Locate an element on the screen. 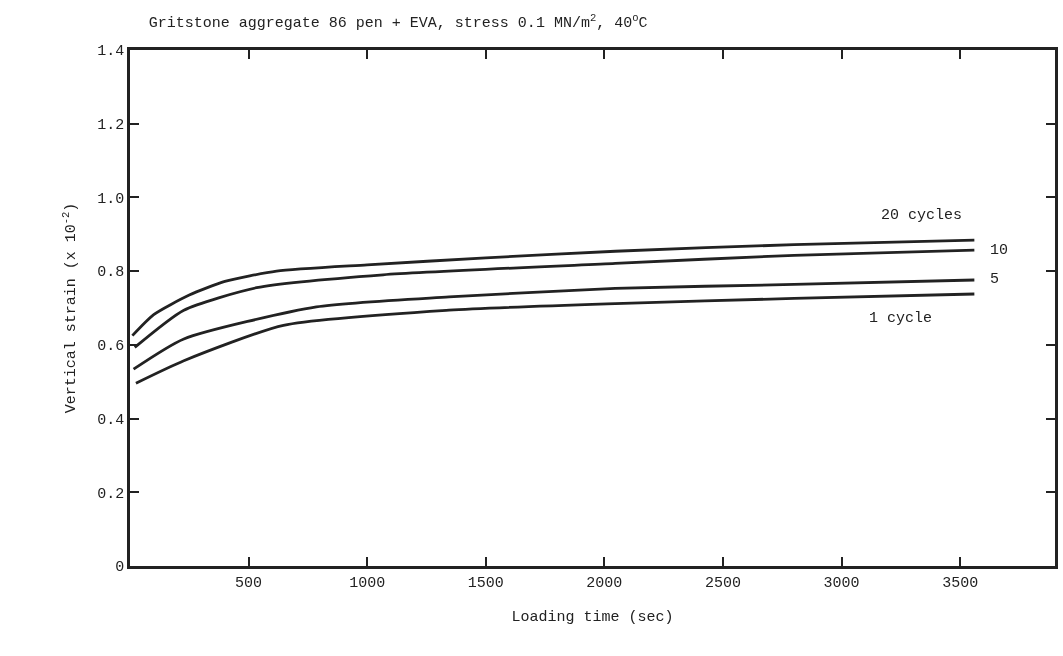  x-tick-label: 3000 is located at coordinates (841, 583).